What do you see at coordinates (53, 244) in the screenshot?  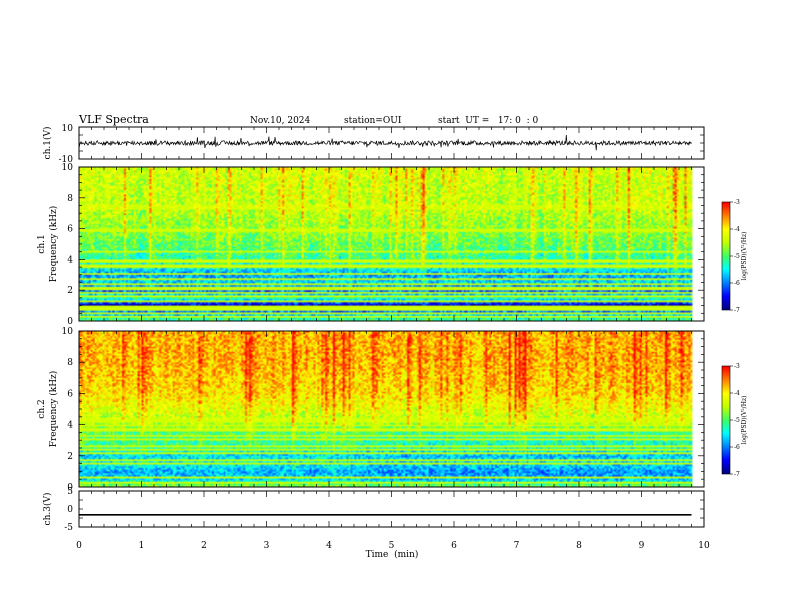 I see `ch1-frequency-label: Frequency (kHz)` at bounding box center [53, 244].